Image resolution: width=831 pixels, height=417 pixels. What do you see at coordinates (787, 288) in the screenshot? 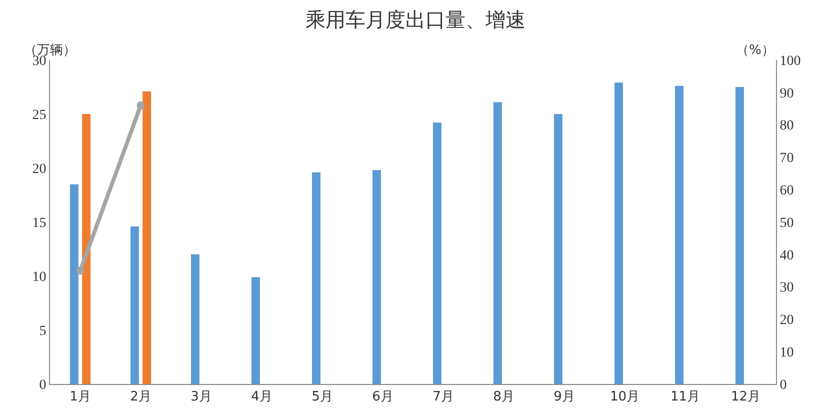
I see `y2-tick-label: 30` at bounding box center [787, 288].